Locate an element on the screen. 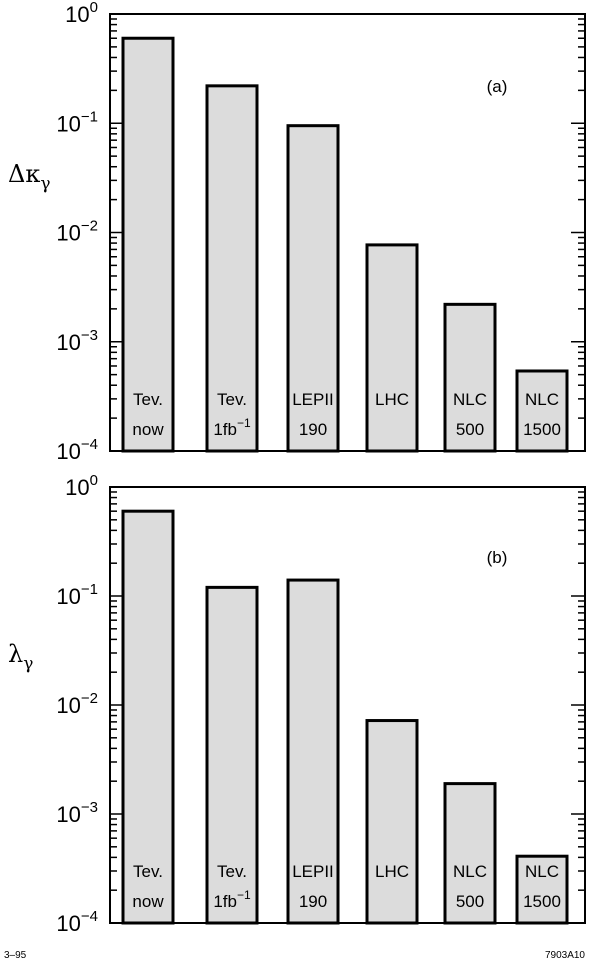 This screenshot has width=589, height=965. panel-label-text: (a) is located at coordinates (497, 86).